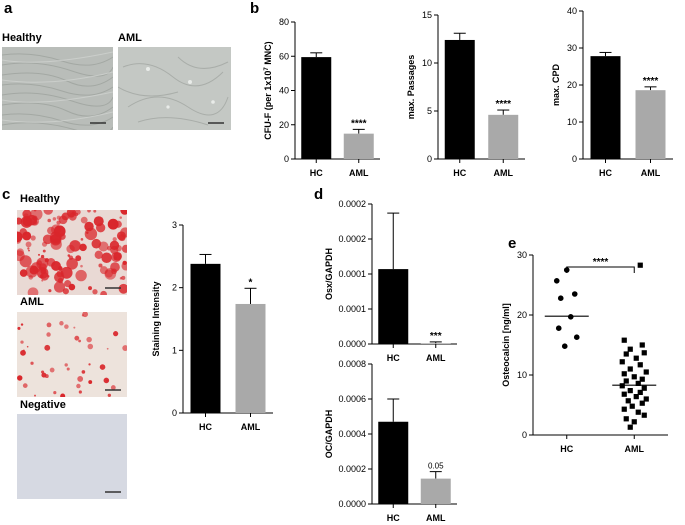  Describe the element at coordinates (174, 88) in the screenshot. I see `micrograph-aml-msc` at that location.